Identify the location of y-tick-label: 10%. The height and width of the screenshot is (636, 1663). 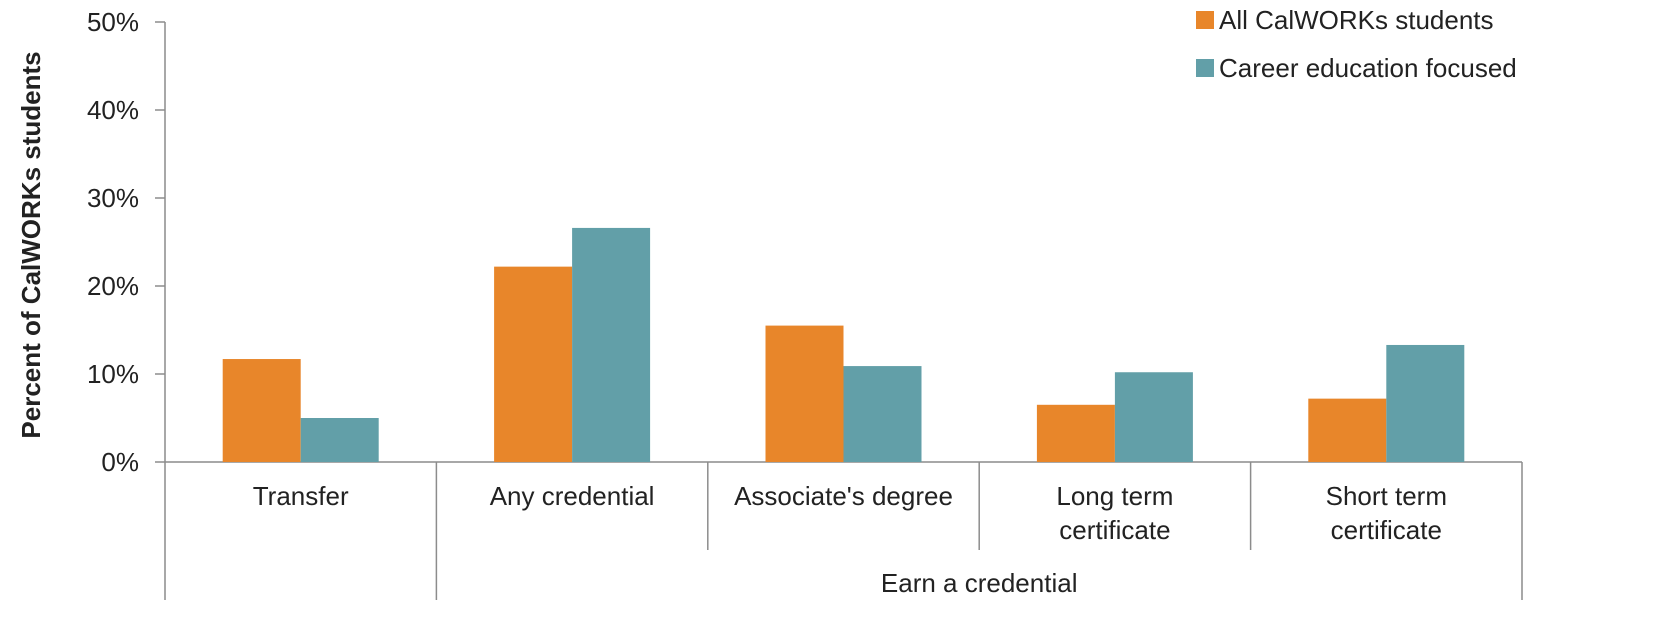
(113, 374).